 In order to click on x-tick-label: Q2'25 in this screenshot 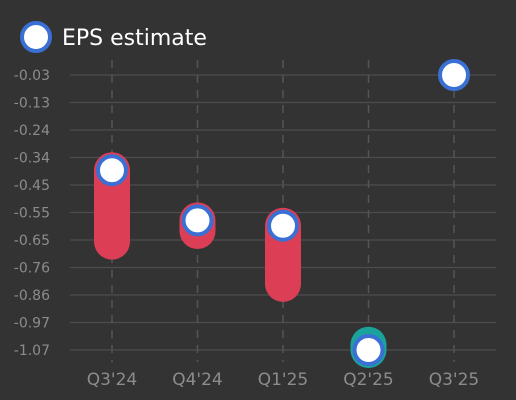, I will do `click(368, 380)`.